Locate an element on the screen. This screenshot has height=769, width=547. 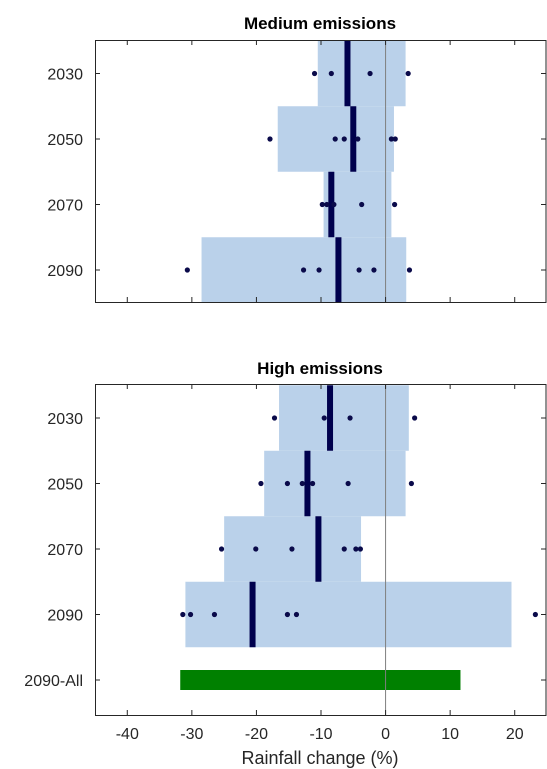
panel-title-medium: Medium emissions is located at coordinates (320, 23).